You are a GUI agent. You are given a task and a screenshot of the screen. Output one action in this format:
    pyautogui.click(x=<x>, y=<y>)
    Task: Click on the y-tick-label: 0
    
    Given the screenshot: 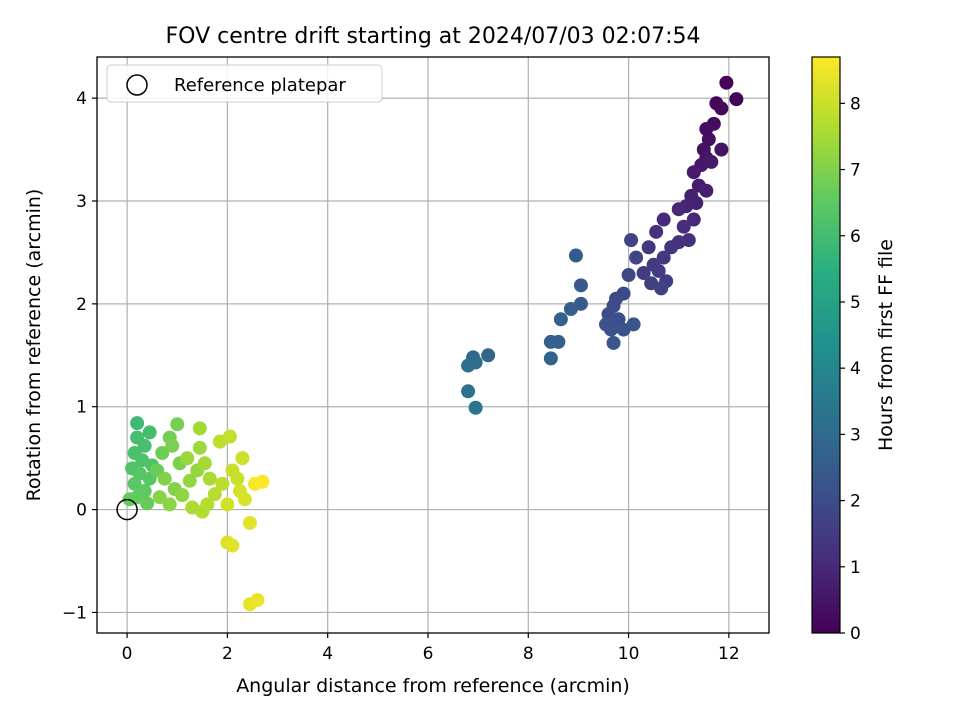 What is the action you would take?
    pyautogui.click(x=81, y=511)
    